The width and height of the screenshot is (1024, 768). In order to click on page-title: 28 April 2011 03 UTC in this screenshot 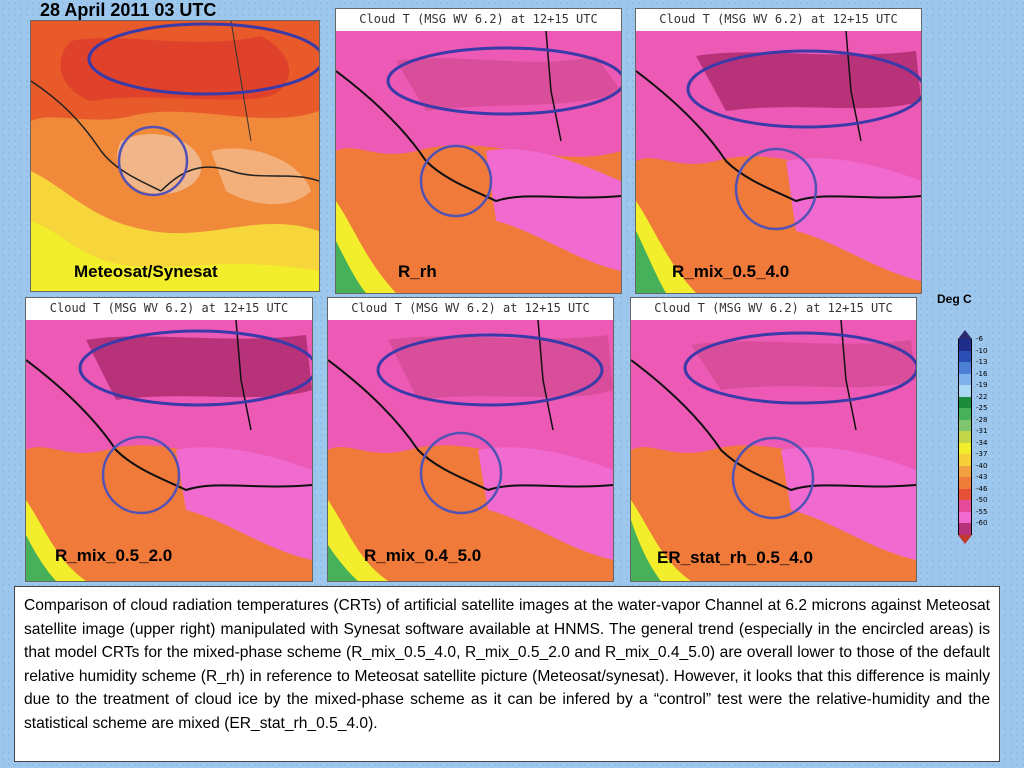, I will do `click(128, 10)`.